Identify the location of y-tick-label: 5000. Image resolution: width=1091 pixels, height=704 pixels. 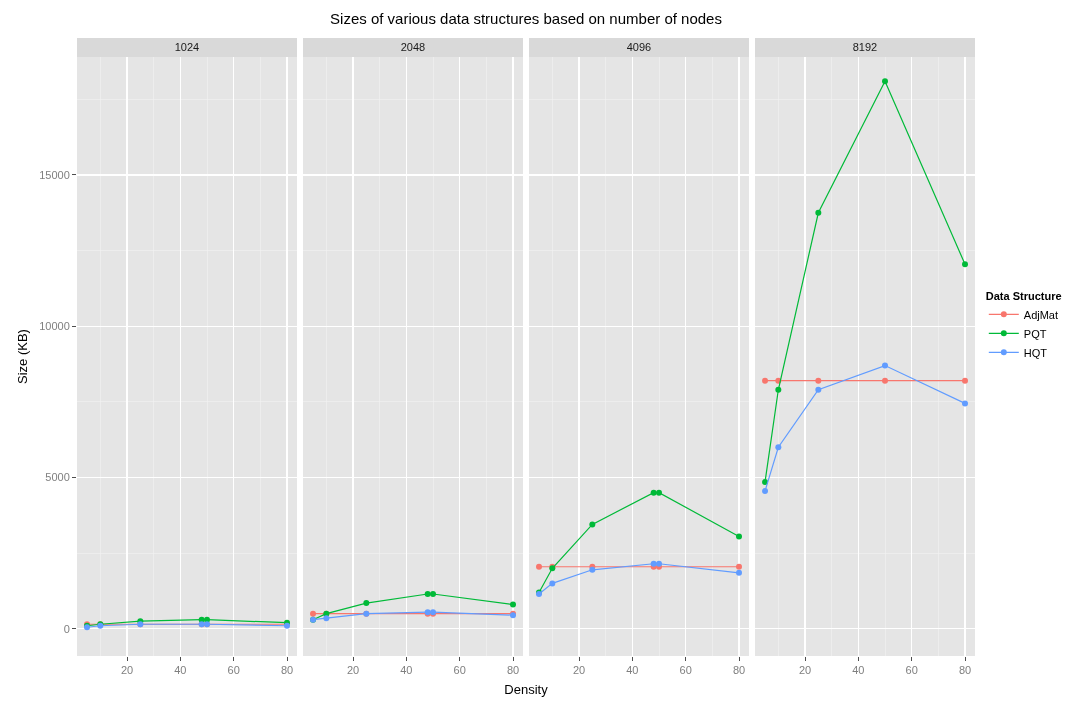
(57, 477).